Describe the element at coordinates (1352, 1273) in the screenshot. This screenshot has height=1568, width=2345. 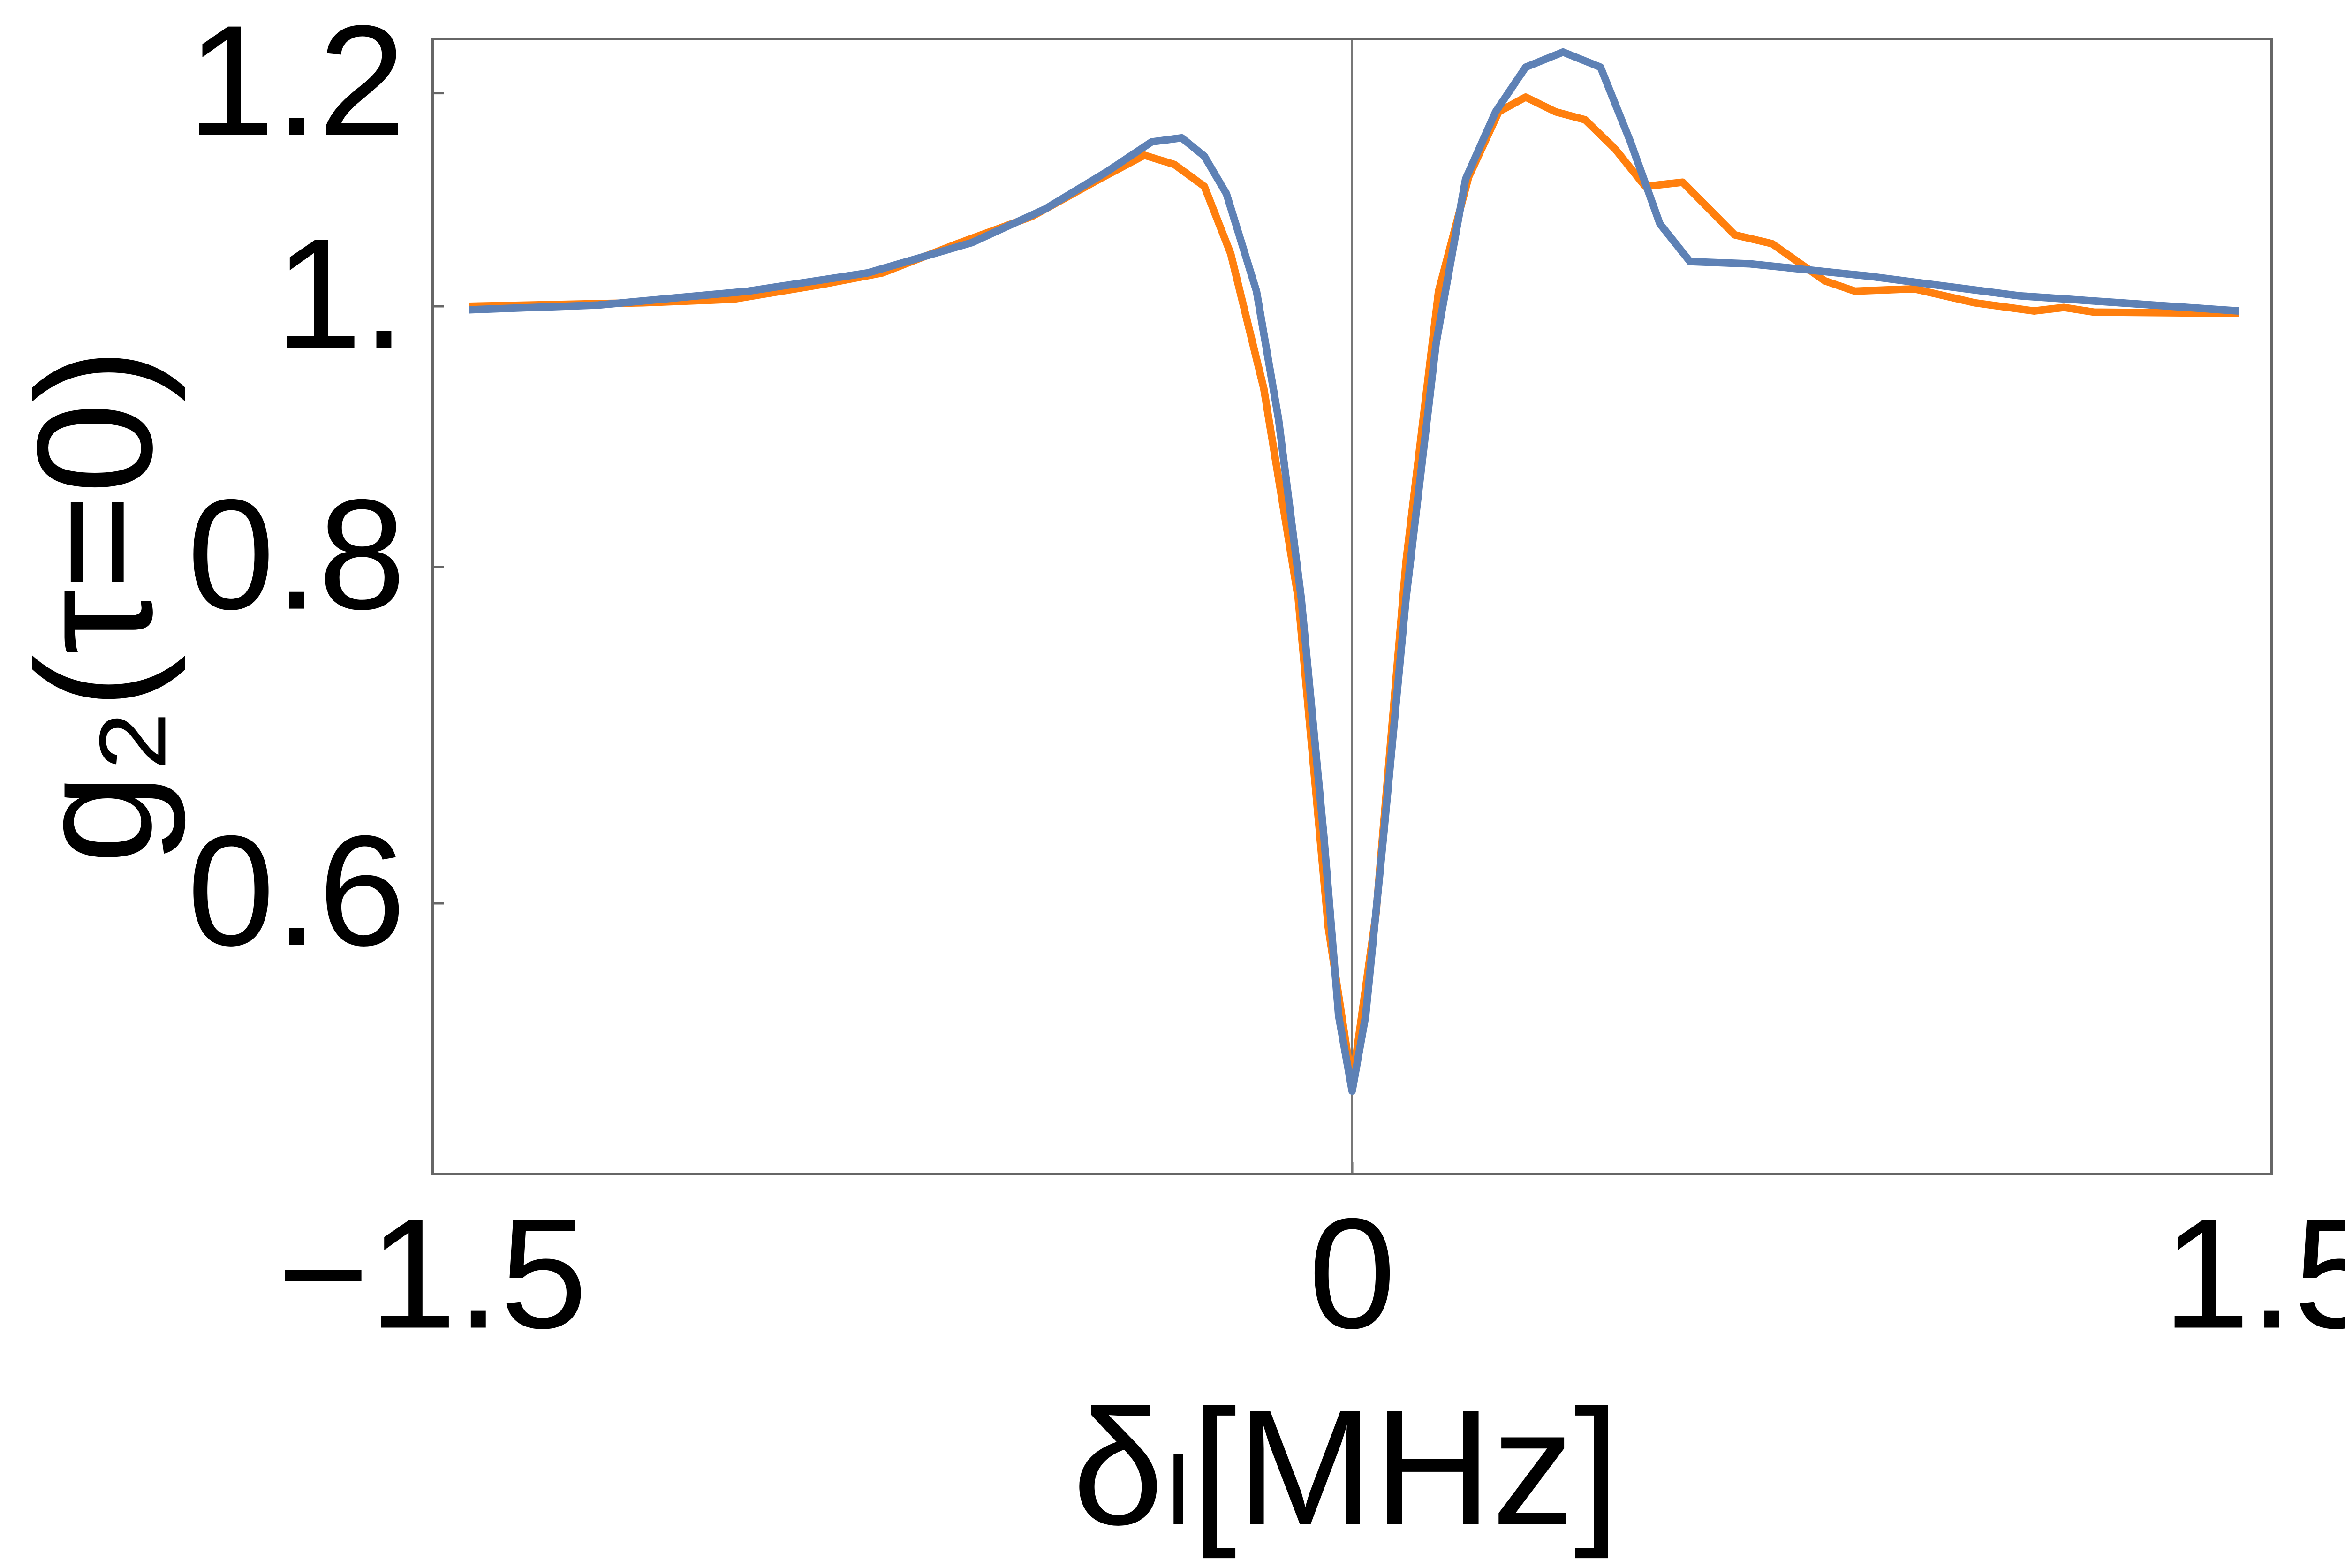
I see `x-tick-label: 0` at that location.